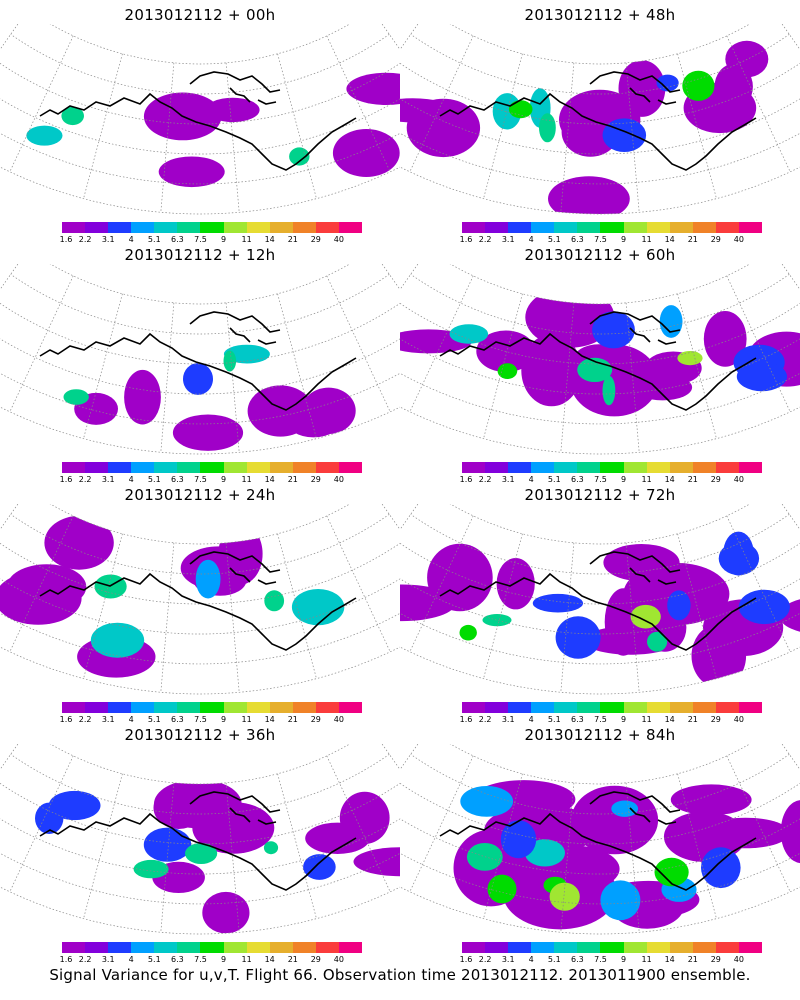 The image size is (800, 1000). What do you see at coordinates (200, 239) in the screenshot?
I see `colorbar-tick-label: 7.5` at bounding box center [200, 239].